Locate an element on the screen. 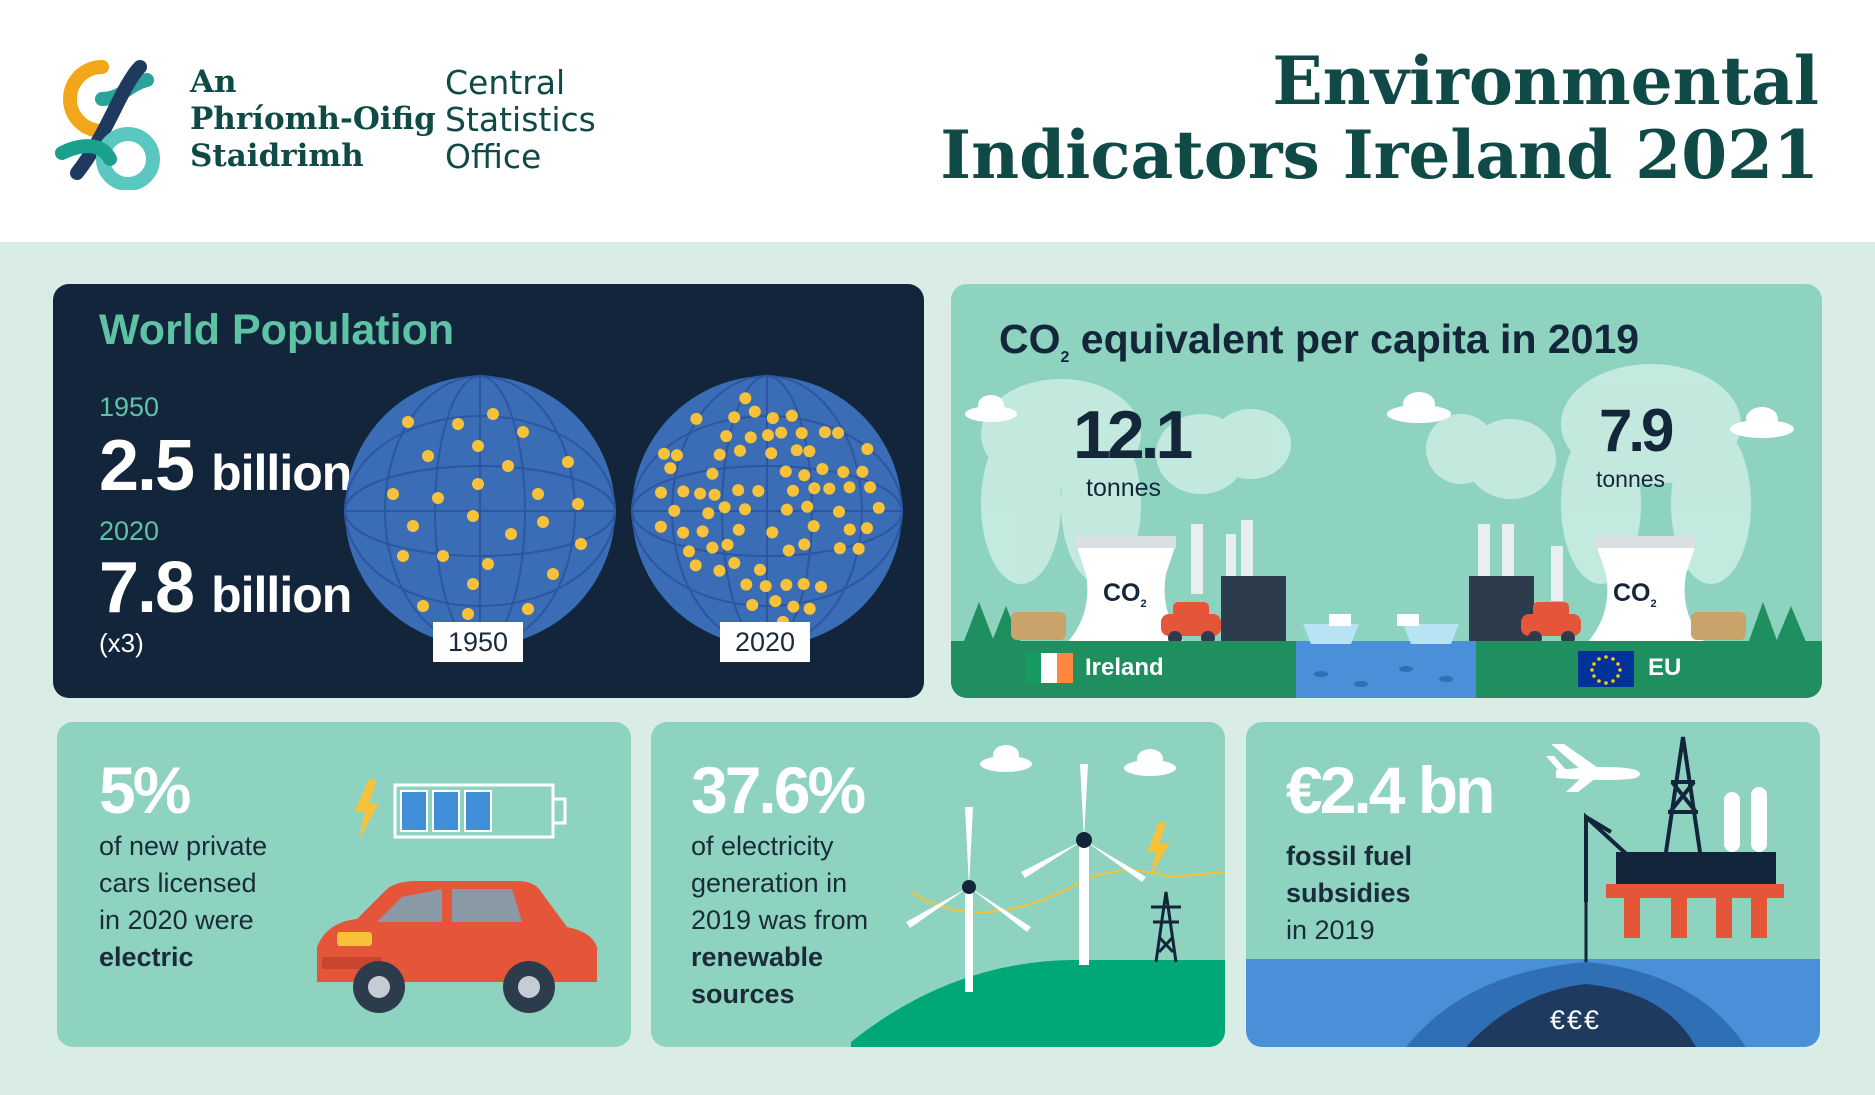 Image resolution: width=1875 pixels, height=1095 pixels. logo-english-line-2: Statistics is located at coordinates (520, 119).